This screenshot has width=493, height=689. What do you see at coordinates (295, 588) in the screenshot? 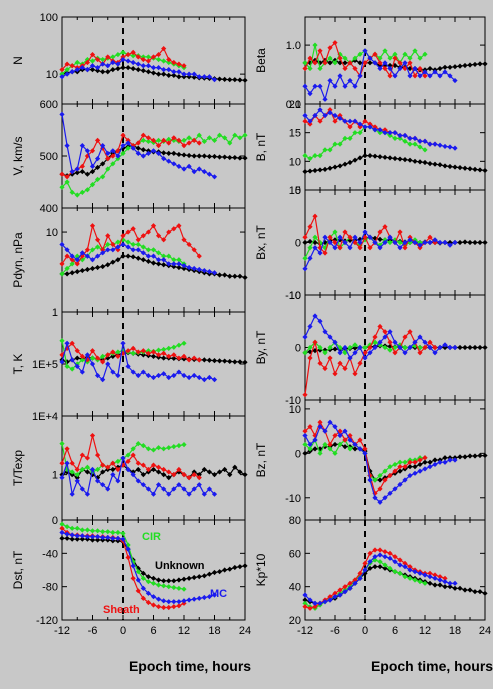
I see `y-tick-label: 40` at bounding box center [295, 588].